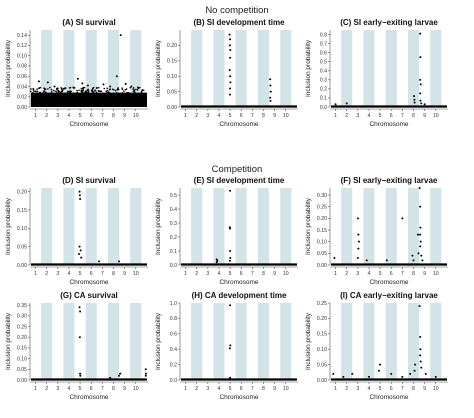 Image resolution: width=474 pixels, height=418 pixels. Describe the element at coordinates (173, 350) in the screenshot. I see `y-tick-label: 0.4` at that location.